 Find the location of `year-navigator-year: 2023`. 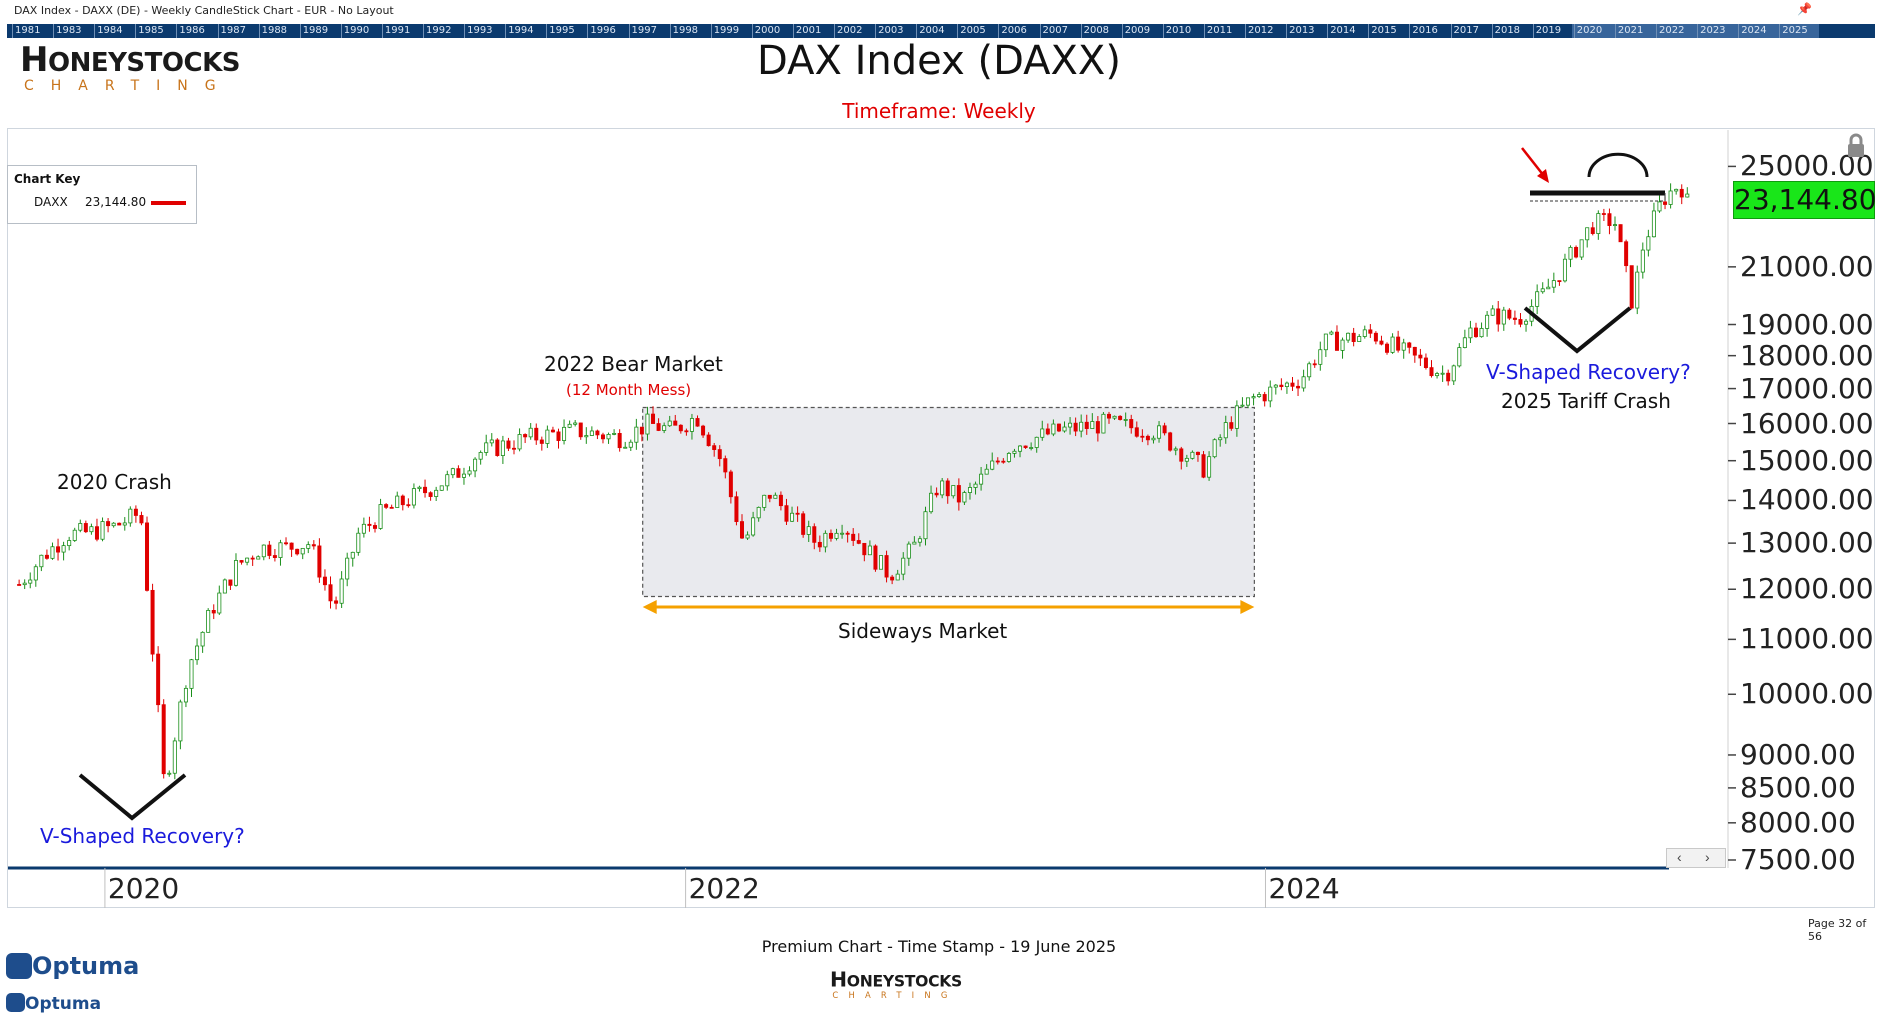

year-navigator-year: 2023 is located at coordinates (1711, 31).